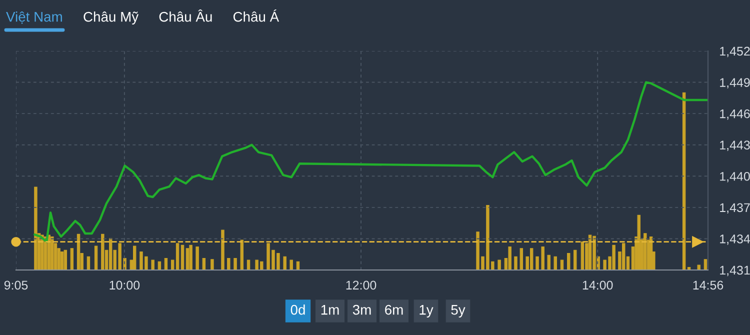 This screenshot has height=335, width=750. What do you see at coordinates (597, 285) in the screenshot?
I see `x-tick-label: 14:00` at bounding box center [597, 285].